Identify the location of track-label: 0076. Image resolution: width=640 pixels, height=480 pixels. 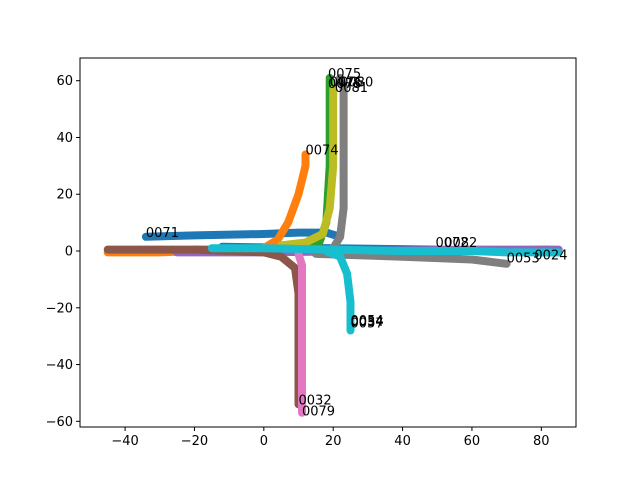
(346, 82).